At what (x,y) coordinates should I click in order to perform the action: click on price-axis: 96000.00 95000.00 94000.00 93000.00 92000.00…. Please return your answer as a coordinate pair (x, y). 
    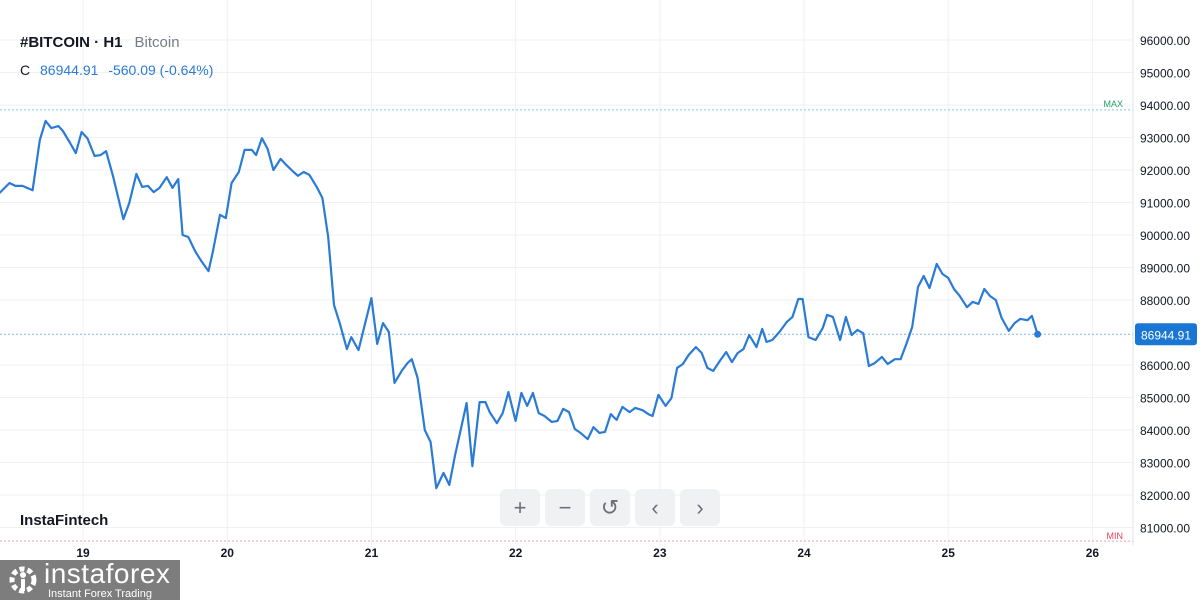
    Looking at the image, I should click on (1165, 285).